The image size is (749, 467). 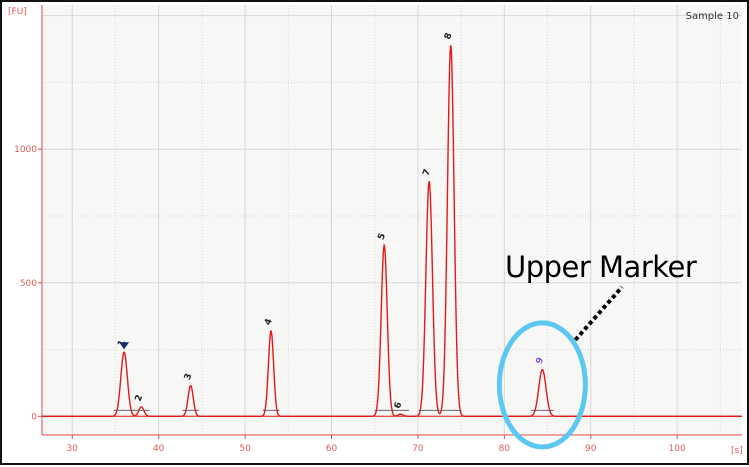 What do you see at coordinates (383, 236) in the screenshot?
I see `peak-label: 5` at bounding box center [383, 236].